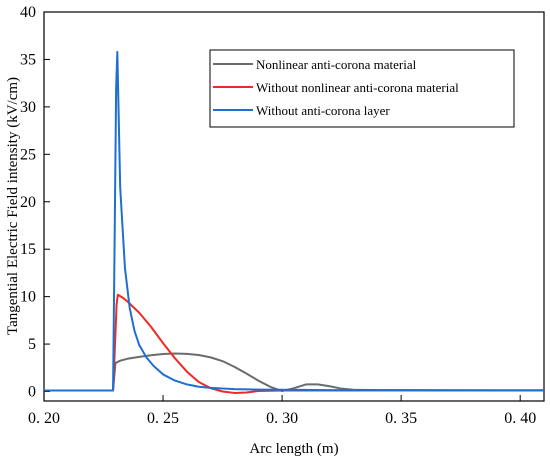  Describe the element at coordinates (520, 418) in the screenshot. I see `x-tick-label: 0. 40` at that location.